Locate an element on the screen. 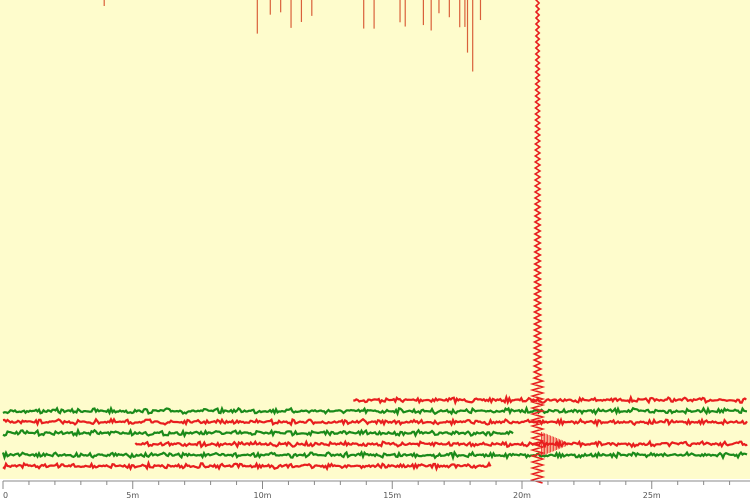 The image size is (750, 500). x-tick-label: 25m is located at coordinates (652, 495).